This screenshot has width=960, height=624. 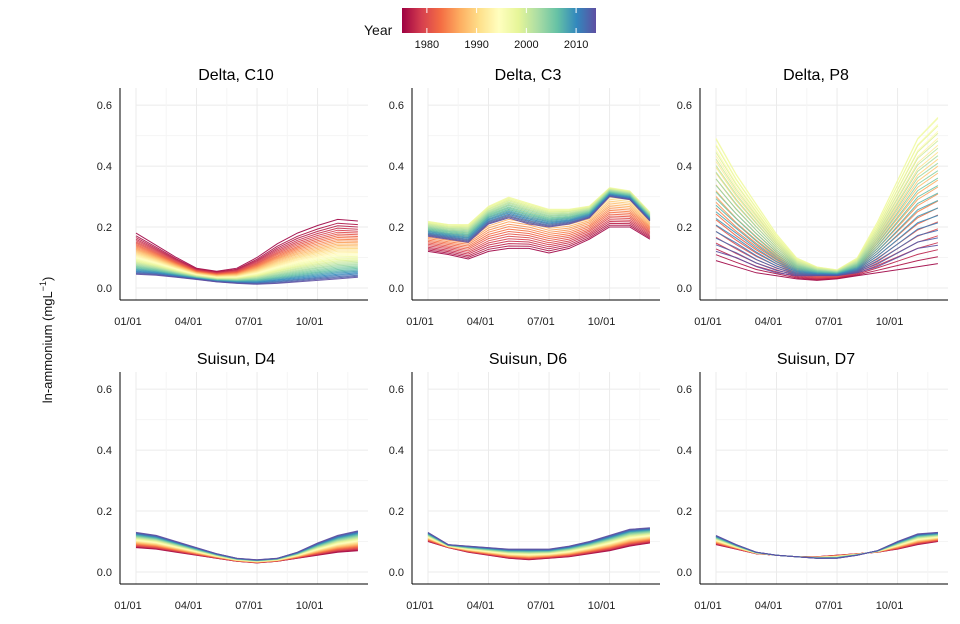 I want to click on legend-tick-label: 2000, so click(x=526, y=45).